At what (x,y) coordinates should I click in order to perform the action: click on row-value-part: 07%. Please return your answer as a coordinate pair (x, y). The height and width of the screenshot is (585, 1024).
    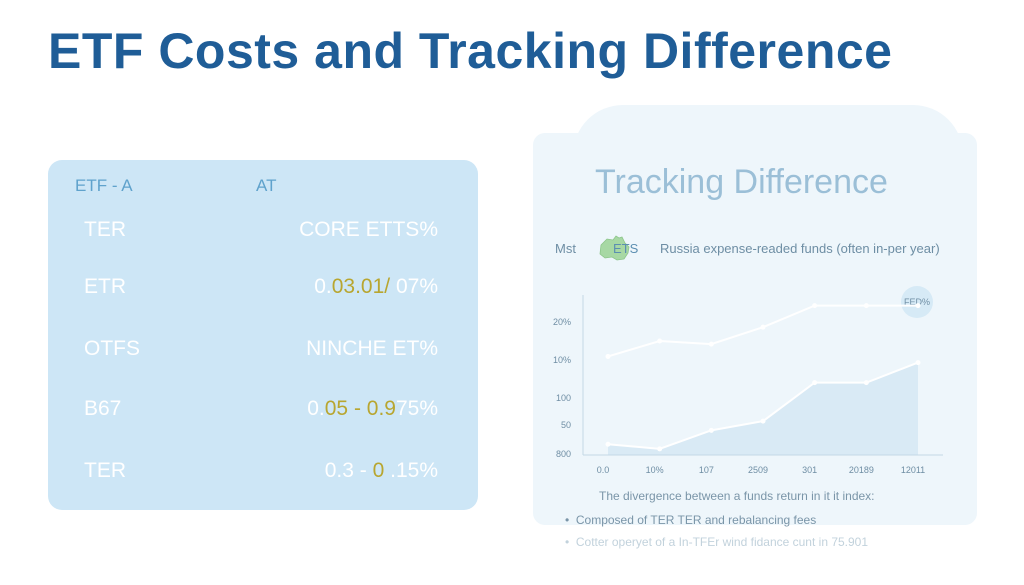
    Looking at the image, I should click on (414, 286).